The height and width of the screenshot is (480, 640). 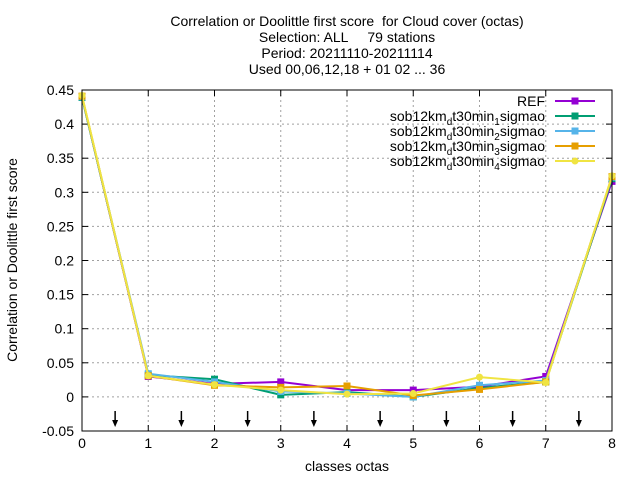 What do you see at coordinates (60, 363) in the screenshot?
I see `y-tick-label: 0.05` at bounding box center [60, 363].